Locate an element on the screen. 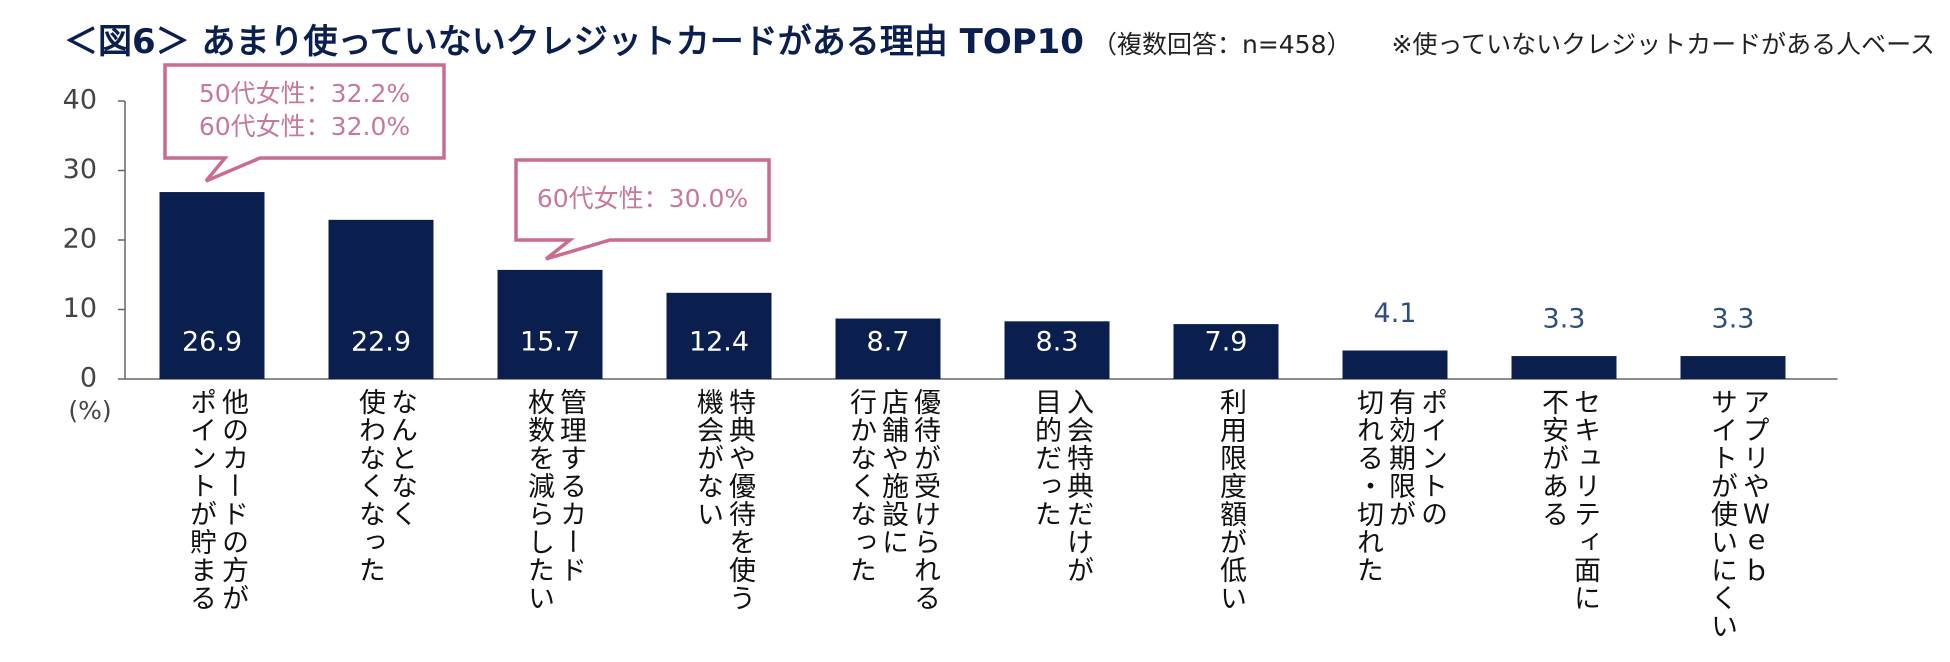 The image size is (1950, 662). note: ※使っていないクレジットカードがある人ベース is located at coordinates (1663, 44).